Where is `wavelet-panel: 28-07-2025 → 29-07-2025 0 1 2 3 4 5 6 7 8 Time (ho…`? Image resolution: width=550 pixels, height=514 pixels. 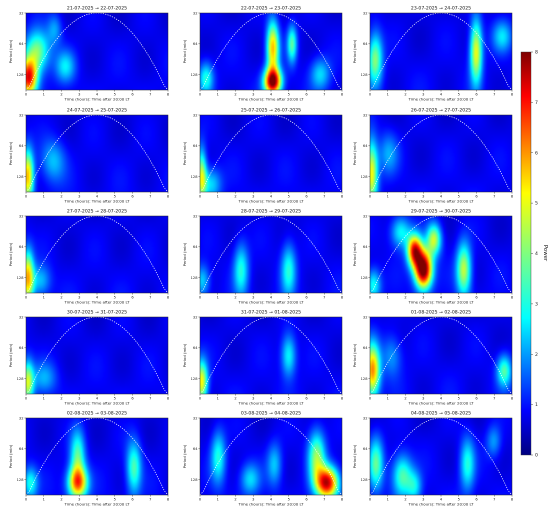 wavelet-panel: 28-07-2025 → 29-07-2025 0 1 2 3 4 5 6 7 8 Time (ho… is located at coordinates (263, 257).